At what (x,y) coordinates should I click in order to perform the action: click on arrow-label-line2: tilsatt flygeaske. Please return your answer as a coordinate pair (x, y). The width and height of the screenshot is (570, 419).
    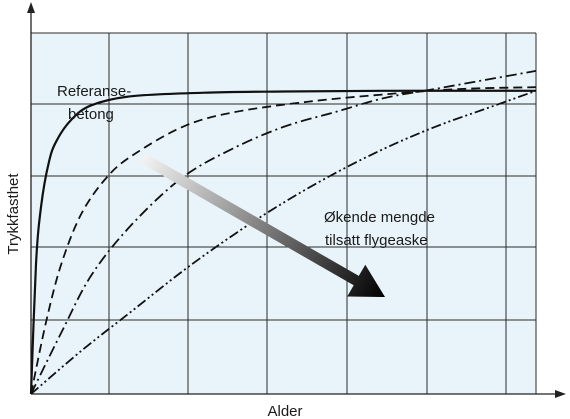
    Looking at the image, I should click on (376, 240).